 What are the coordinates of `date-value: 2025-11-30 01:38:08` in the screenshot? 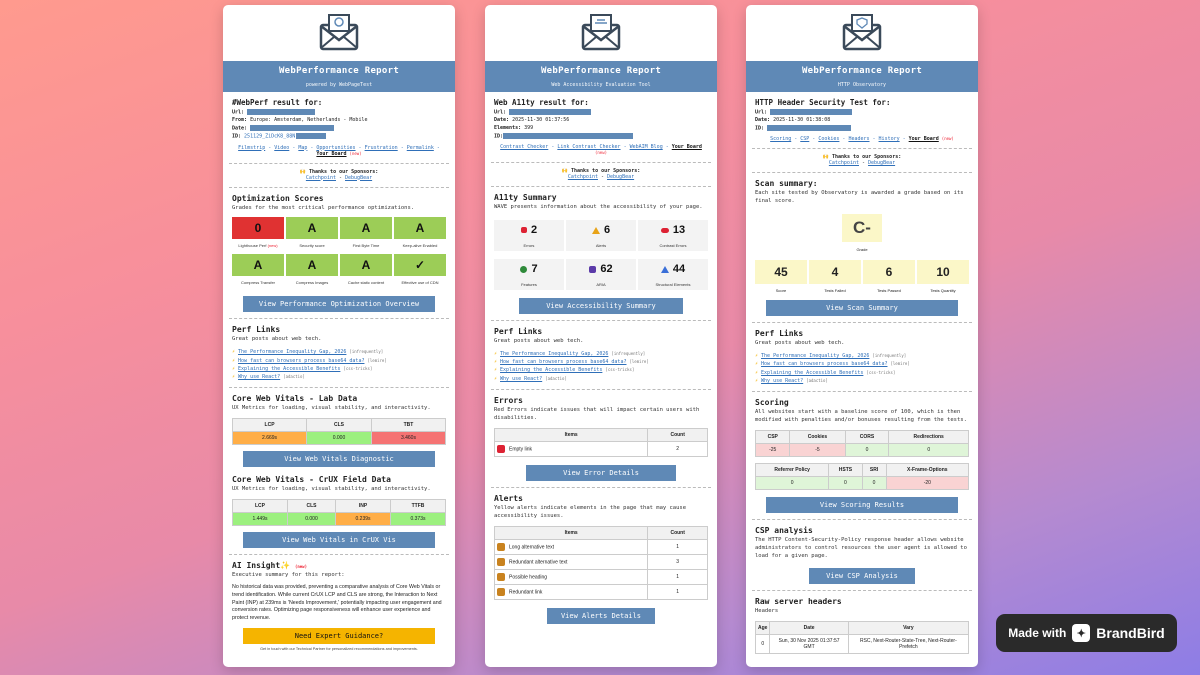 It's located at (802, 120).